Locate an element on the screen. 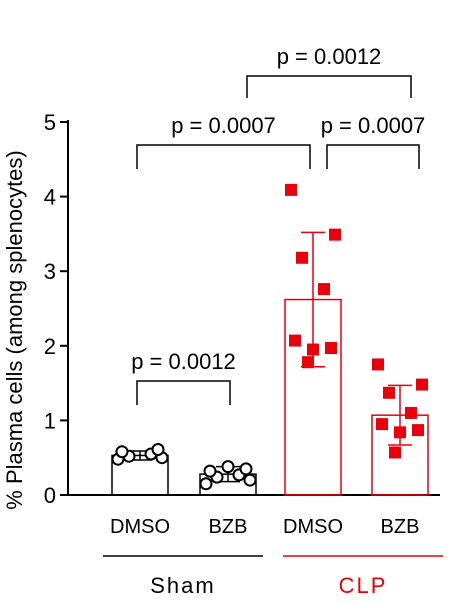 This screenshot has width=473, height=616. y-tick-label: 3 is located at coordinates (50, 271).